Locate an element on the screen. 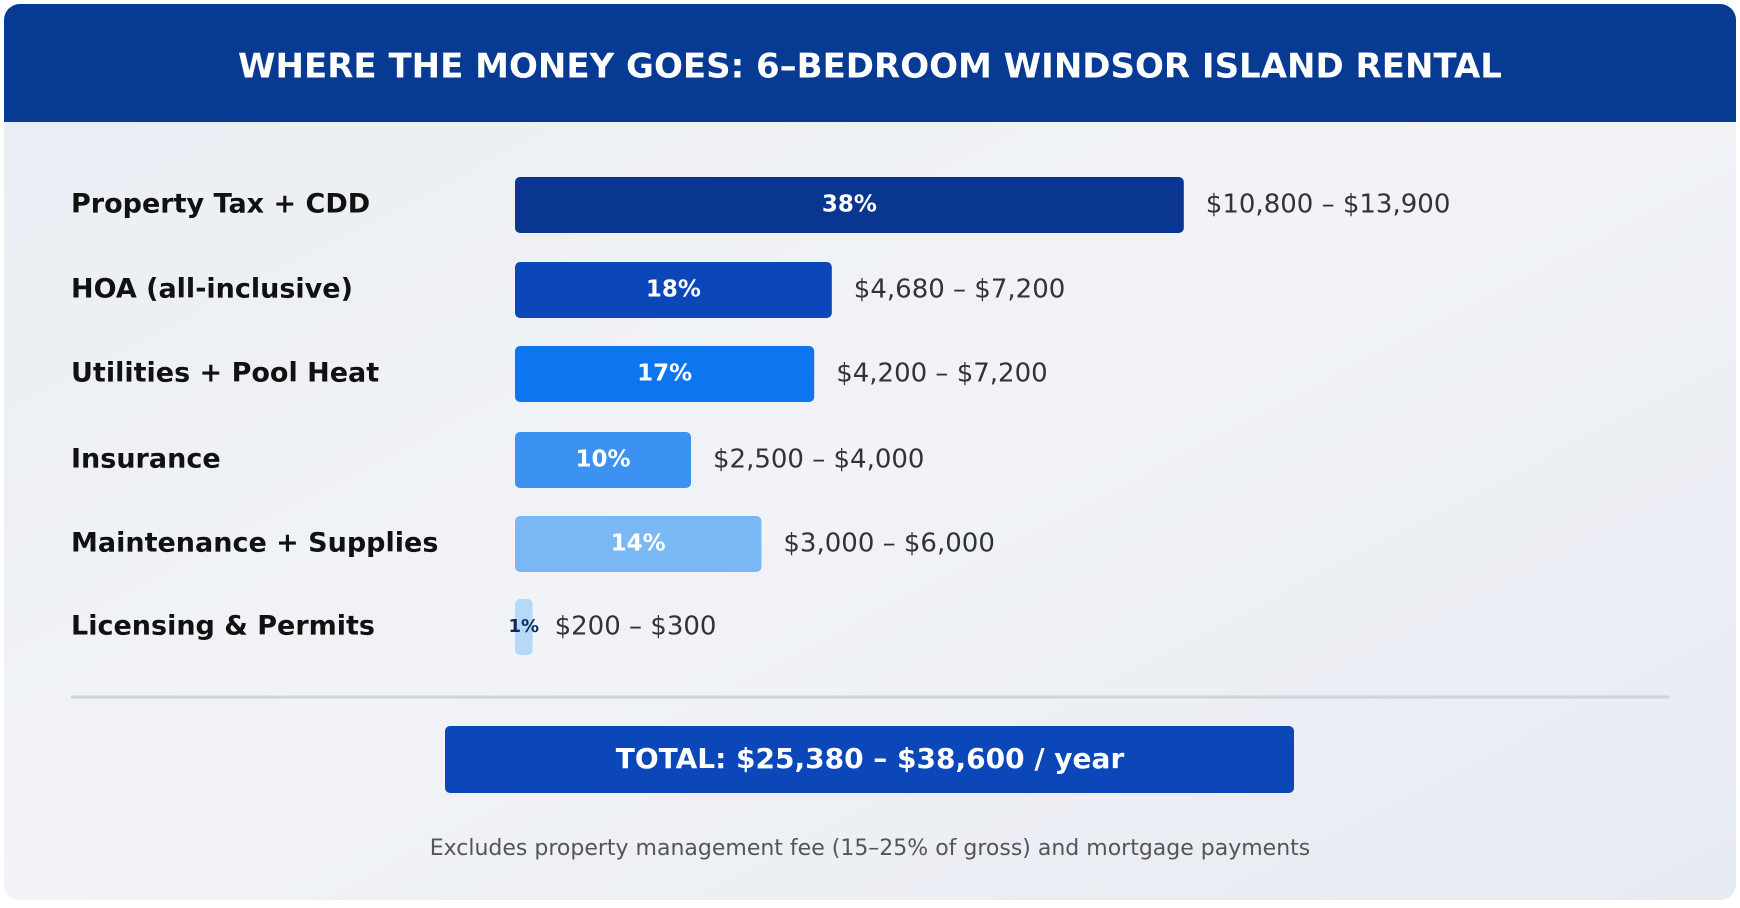 The image size is (1740, 908). range-label: $4,680 – $7,200 is located at coordinates (959, 290).